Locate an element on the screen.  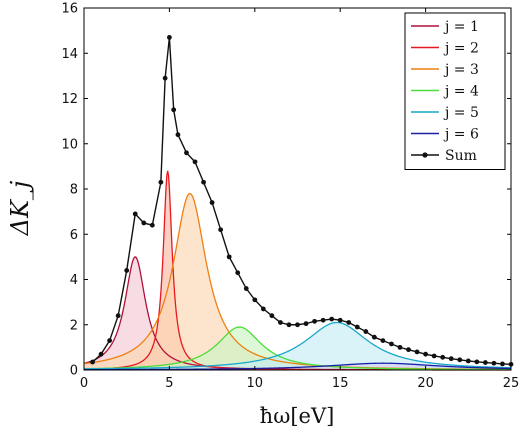
legend-box is located at coordinates (455, 91).